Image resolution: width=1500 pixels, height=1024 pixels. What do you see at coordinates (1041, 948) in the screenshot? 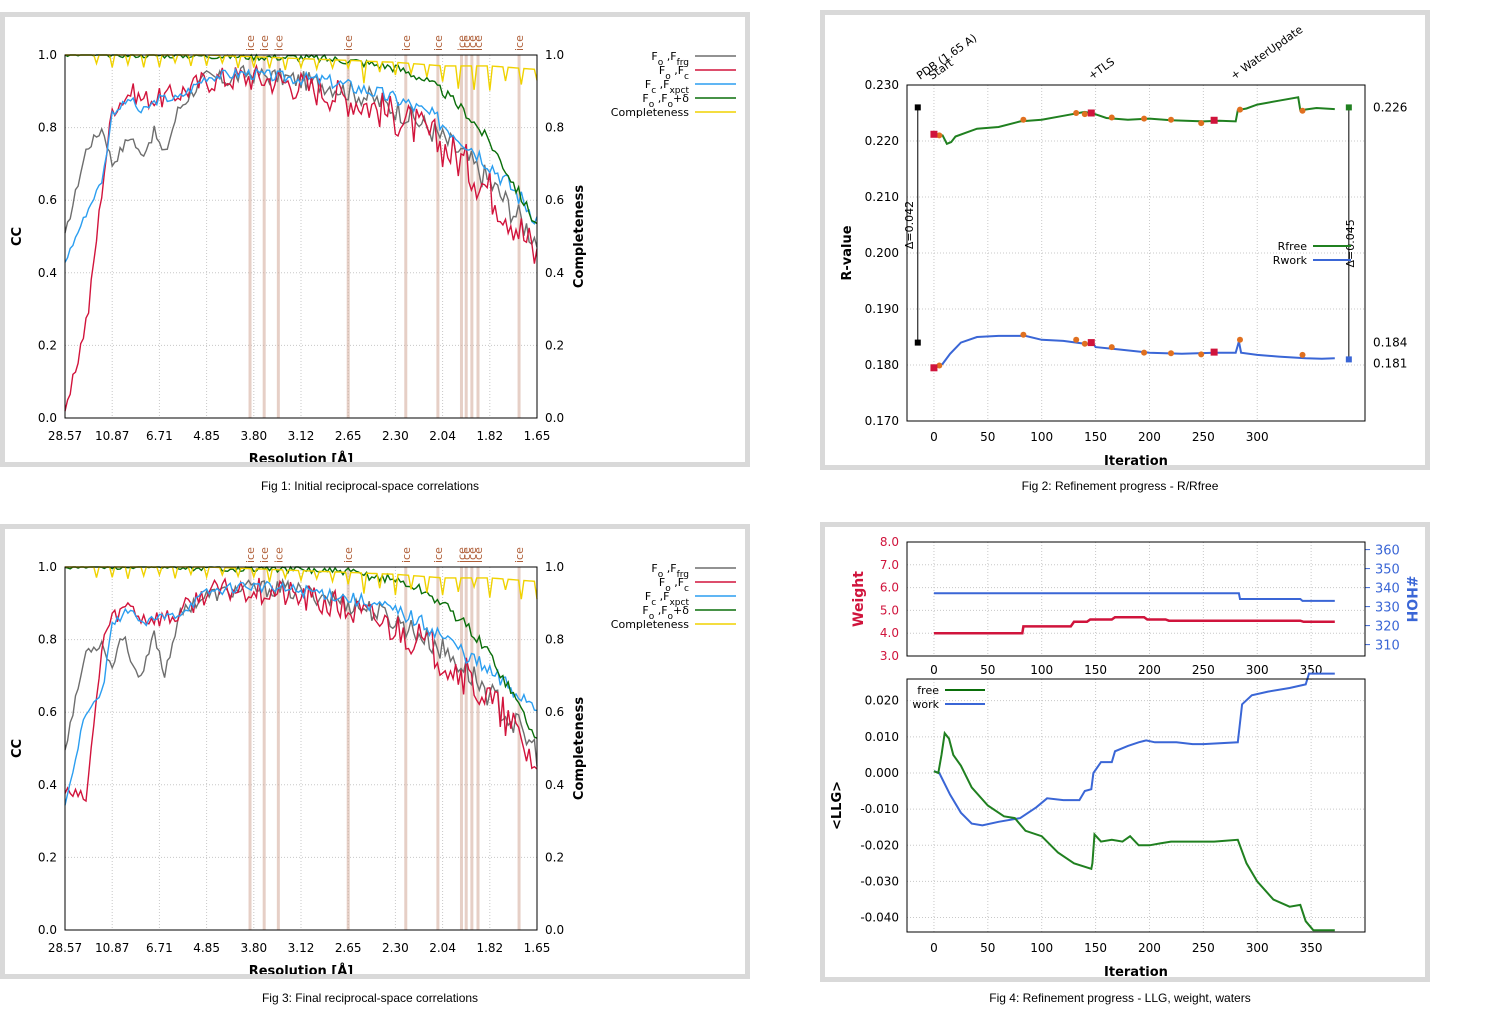
I see `x-tick-label: 100` at bounding box center [1041, 948].